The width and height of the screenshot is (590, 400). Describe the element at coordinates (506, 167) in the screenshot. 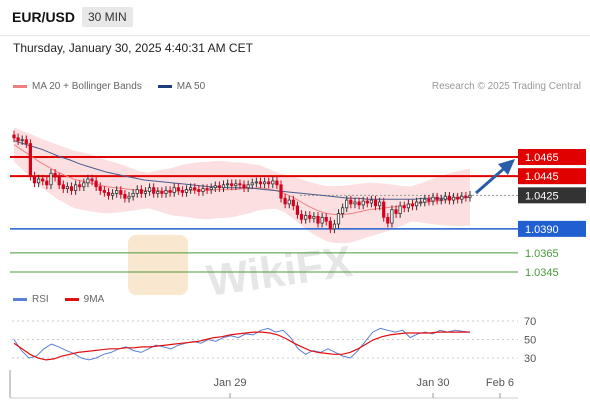

I see `forecast-arrow-icon` at that location.